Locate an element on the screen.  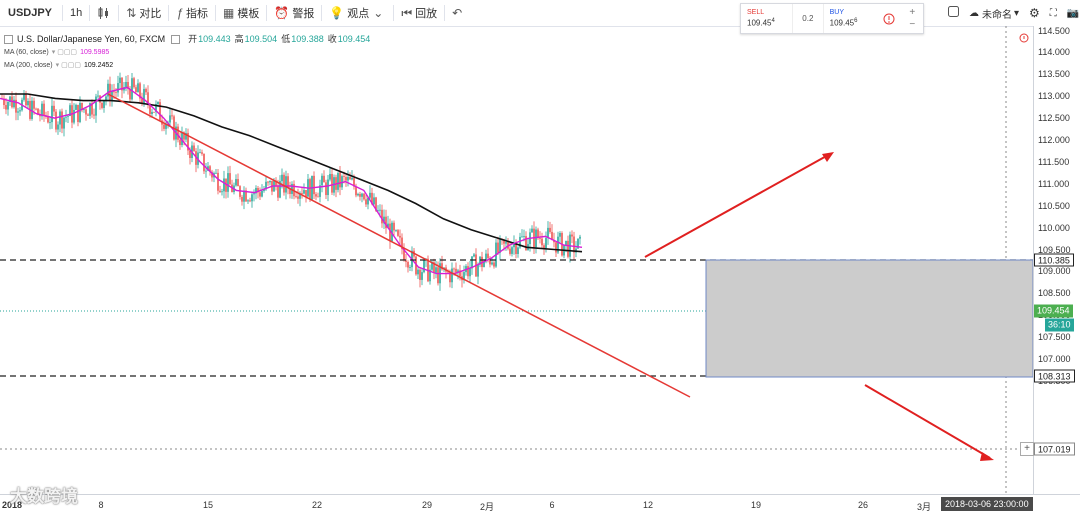
toolbar-divider is located at coordinates (394, 13).